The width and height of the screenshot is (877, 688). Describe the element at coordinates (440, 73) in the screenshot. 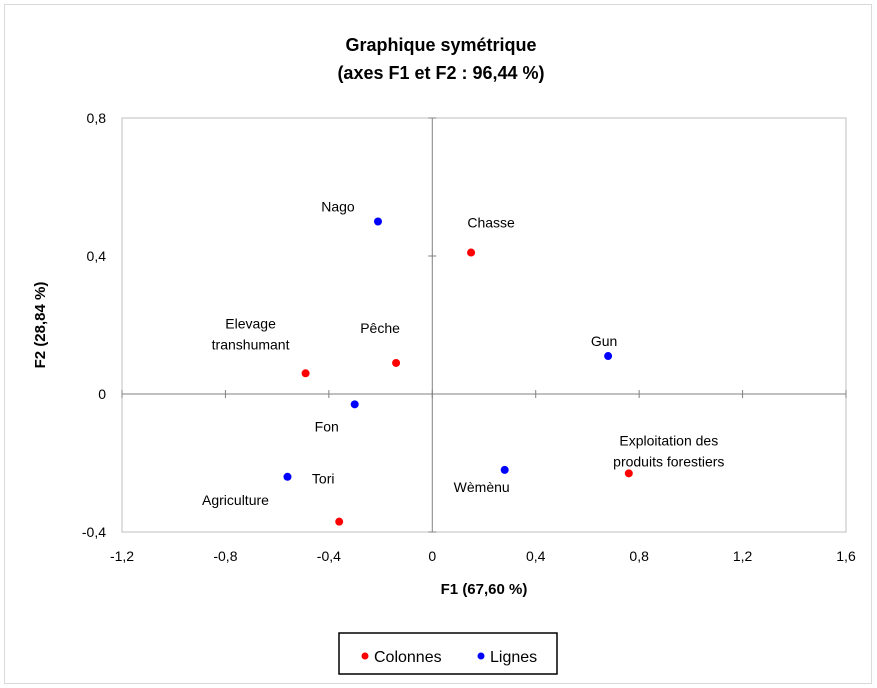

I see `chart-subtitle: (axes F1 et F2 : 96,44 %)` at that location.